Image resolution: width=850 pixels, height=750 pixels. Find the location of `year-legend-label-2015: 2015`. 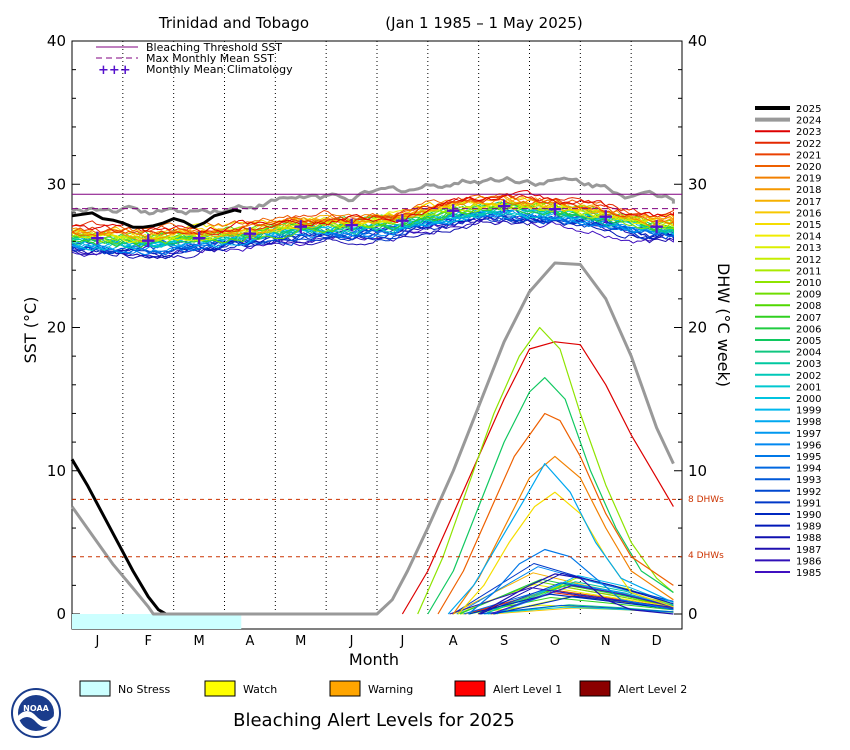

year-legend-label-2015: 2015 is located at coordinates (808, 225).